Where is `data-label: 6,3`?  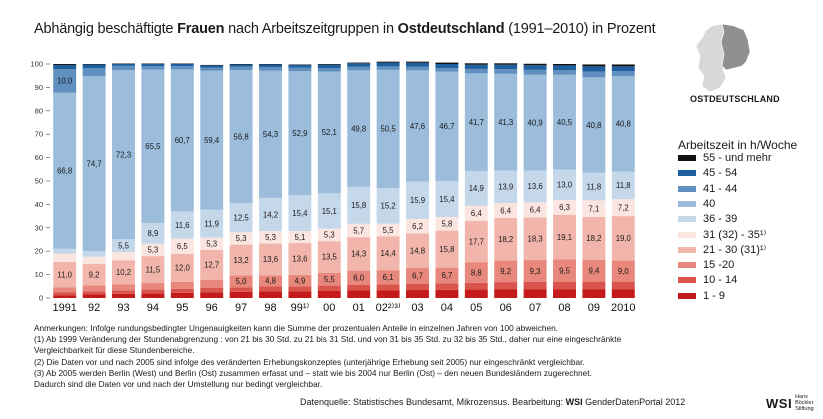
data-label: 6,3 is located at coordinates (564, 207).